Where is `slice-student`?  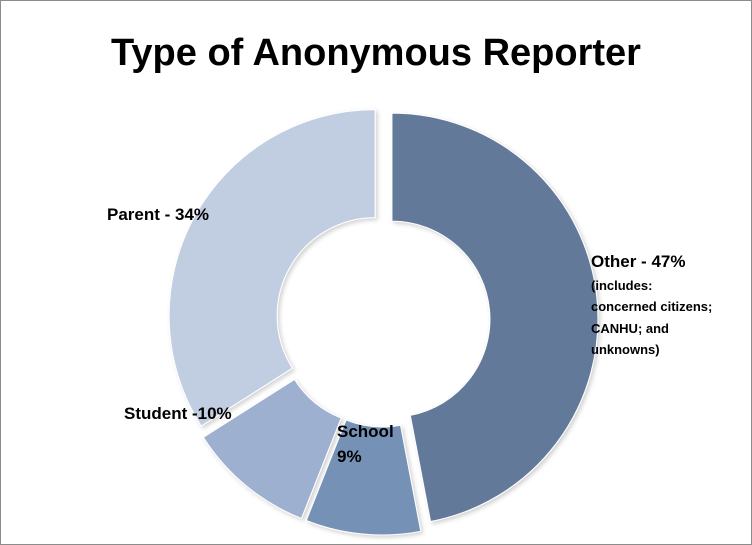 slice-student is located at coordinates (272, 449).